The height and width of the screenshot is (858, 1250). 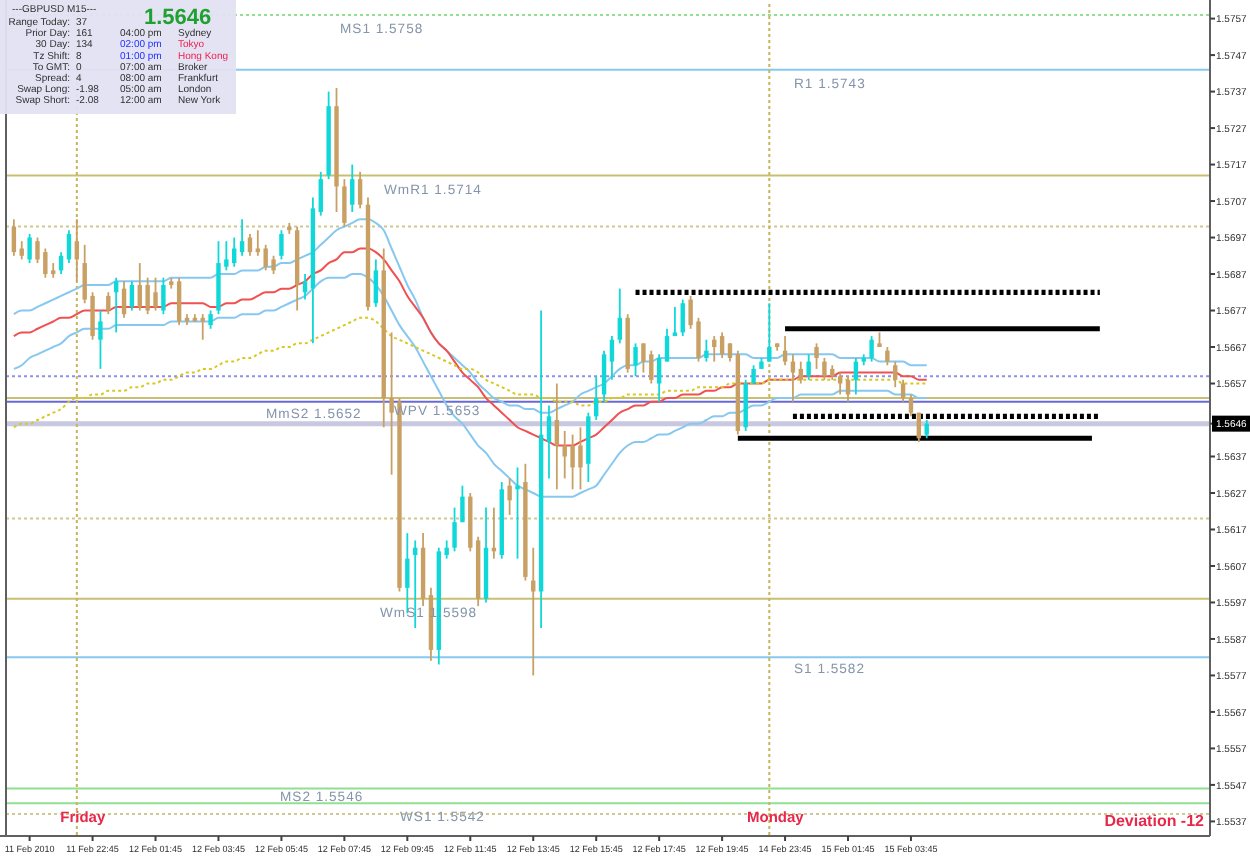 What do you see at coordinates (178, 18) in the screenshot?
I see `annotation: 1.5646` at bounding box center [178, 18].